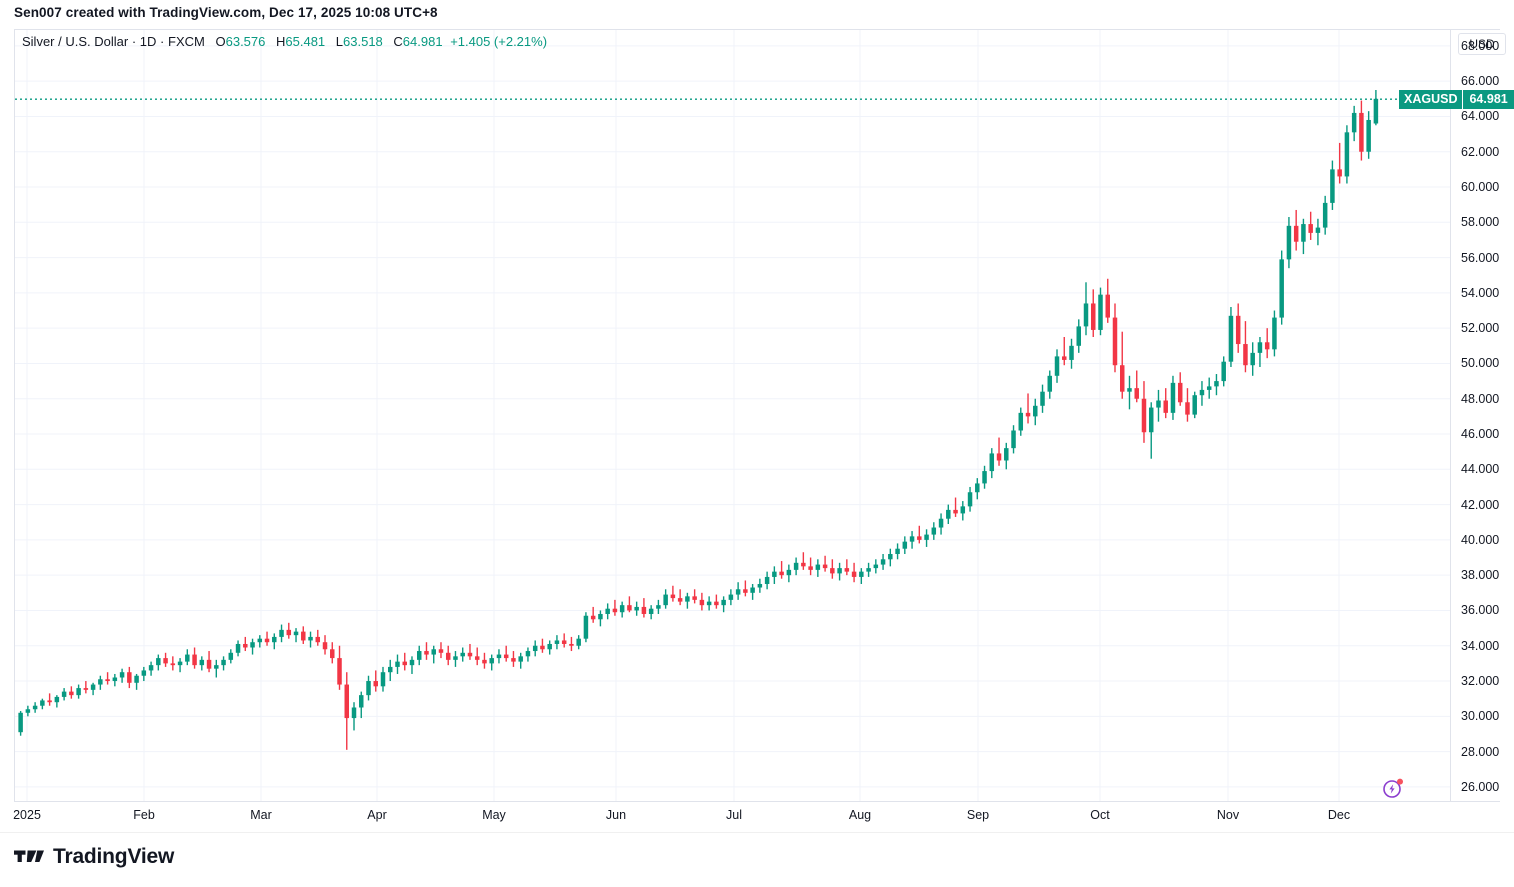 Image resolution: width=1514 pixels, height=887 pixels. Describe the element at coordinates (186, 41) in the screenshot. I see `legend-exchange: FXCM` at that location.